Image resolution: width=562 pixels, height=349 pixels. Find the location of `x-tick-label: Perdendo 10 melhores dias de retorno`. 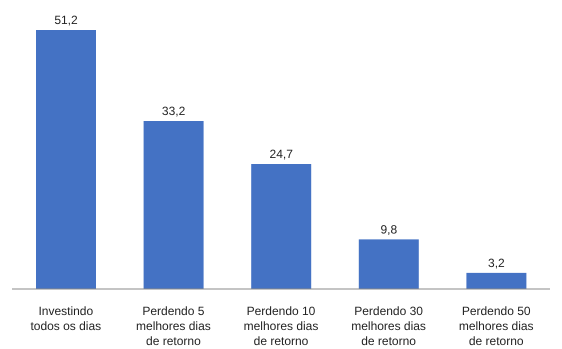

x-tick-label: Perdendo 10 melhores dias de retorno is located at coordinates (281, 326).